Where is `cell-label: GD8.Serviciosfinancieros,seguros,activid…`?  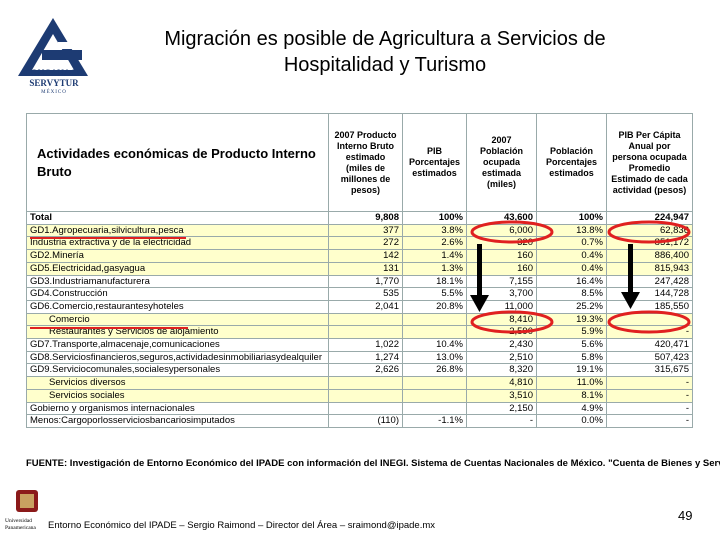
cell-label: GD8.Serviciosfinancieros,seguros,activid… is located at coordinates (177, 357).